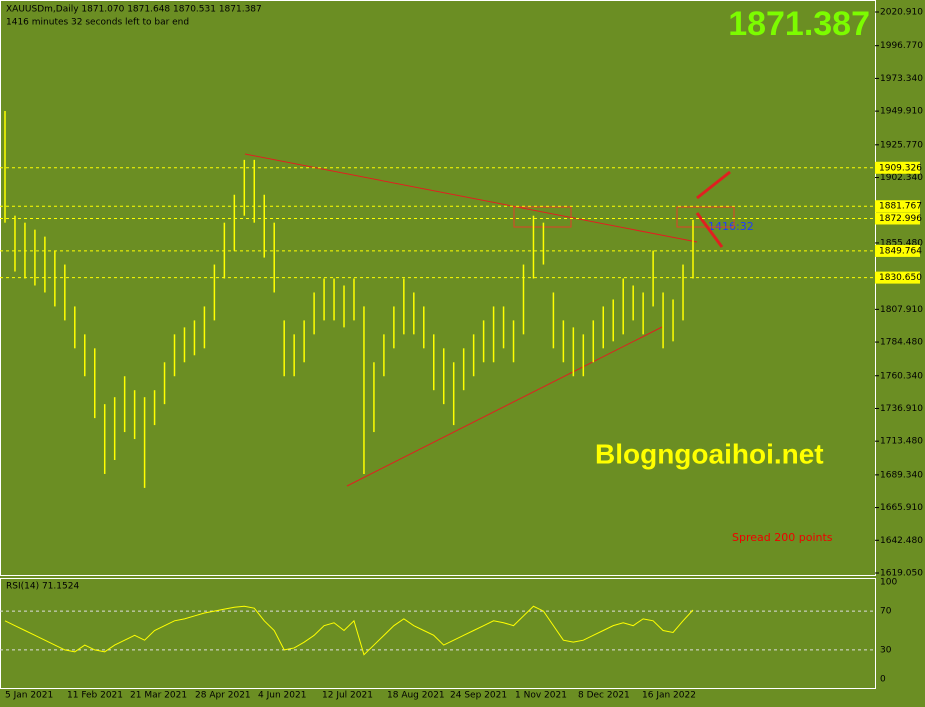 Image resolution: width=925 pixels, height=707 pixels. I want to click on level-label: 1872.996, so click(900, 219).